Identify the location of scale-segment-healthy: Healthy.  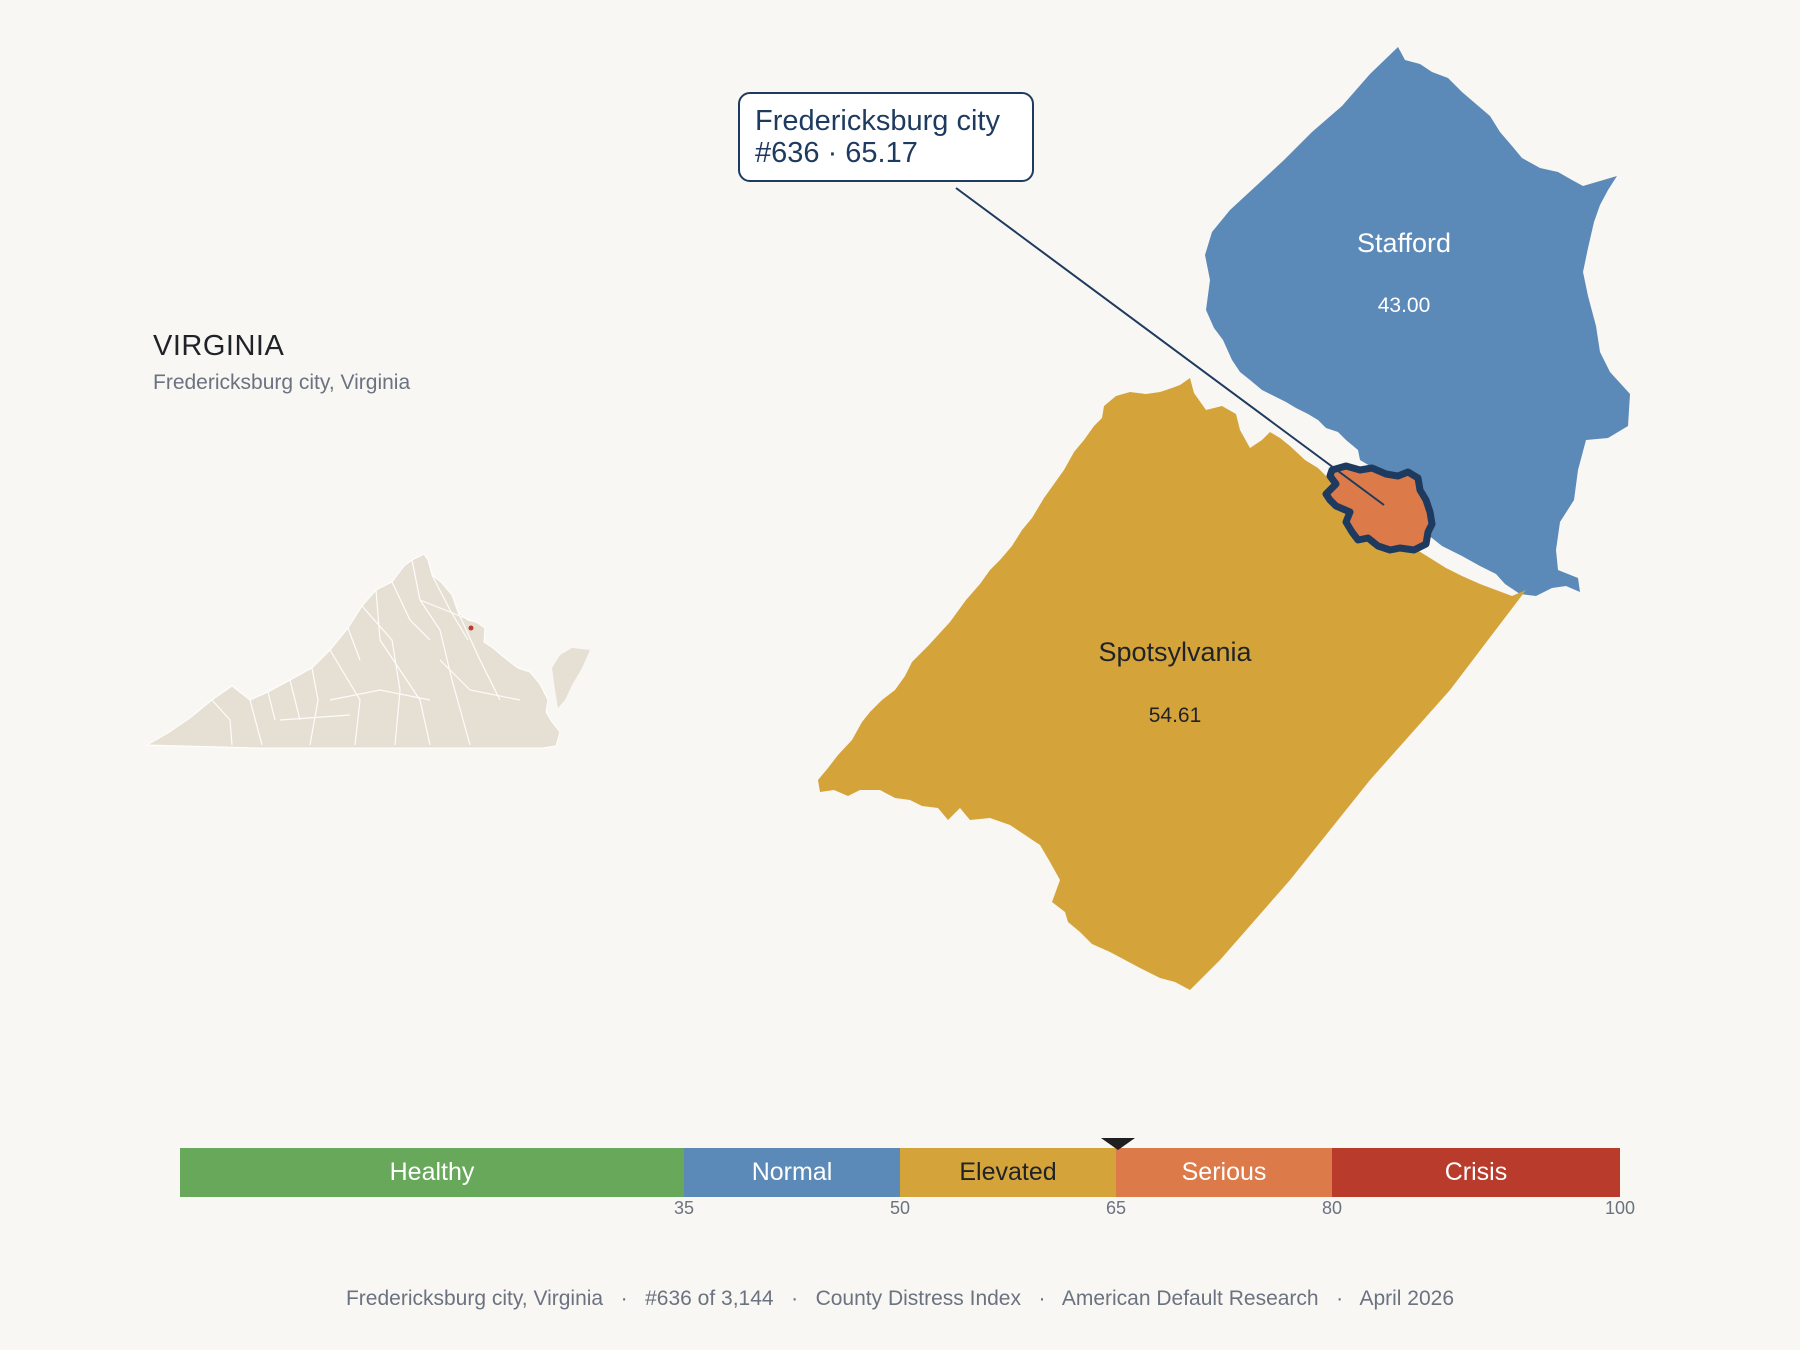
(432, 1172).